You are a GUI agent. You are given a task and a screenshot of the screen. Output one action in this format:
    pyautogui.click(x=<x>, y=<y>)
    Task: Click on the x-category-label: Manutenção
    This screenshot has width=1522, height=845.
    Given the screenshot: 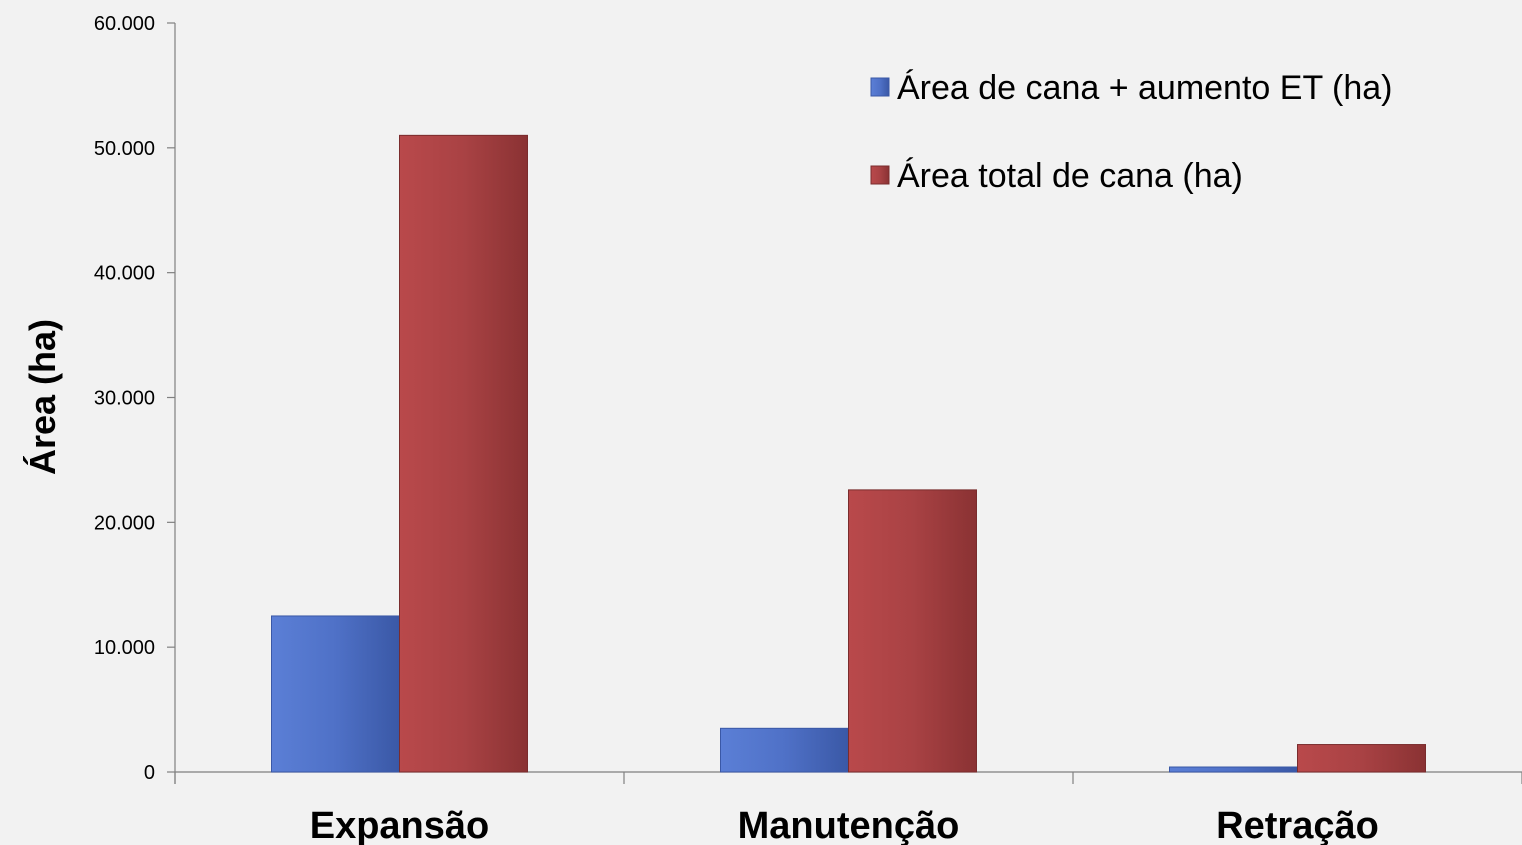 What is the action you would take?
    pyautogui.click(x=849, y=825)
    